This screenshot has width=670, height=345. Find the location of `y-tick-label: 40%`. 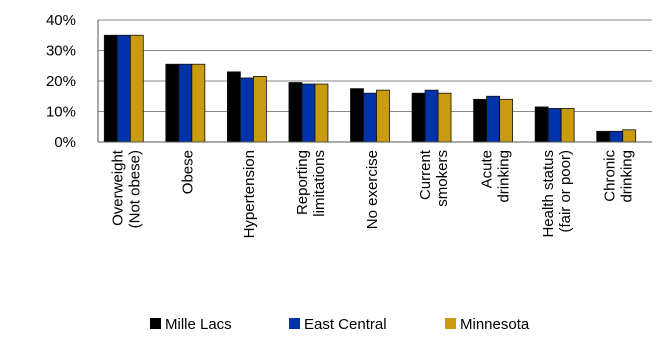

y-tick-label: 40% is located at coordinates (61, 20).